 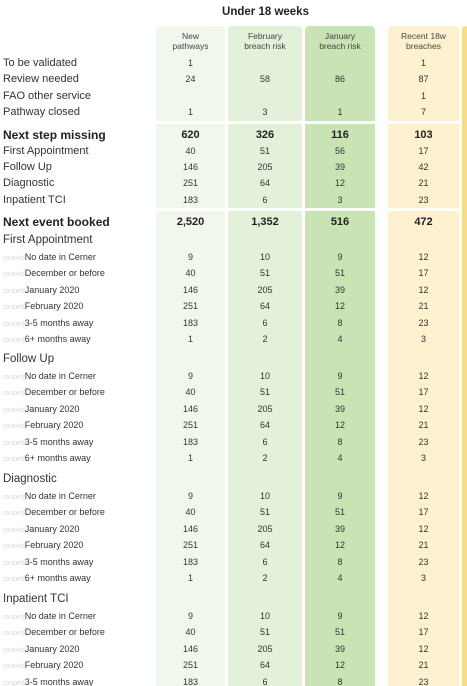 I want to click on table-row: rouped6+ months away 1 2 4 3, so click(x=233, y=458).